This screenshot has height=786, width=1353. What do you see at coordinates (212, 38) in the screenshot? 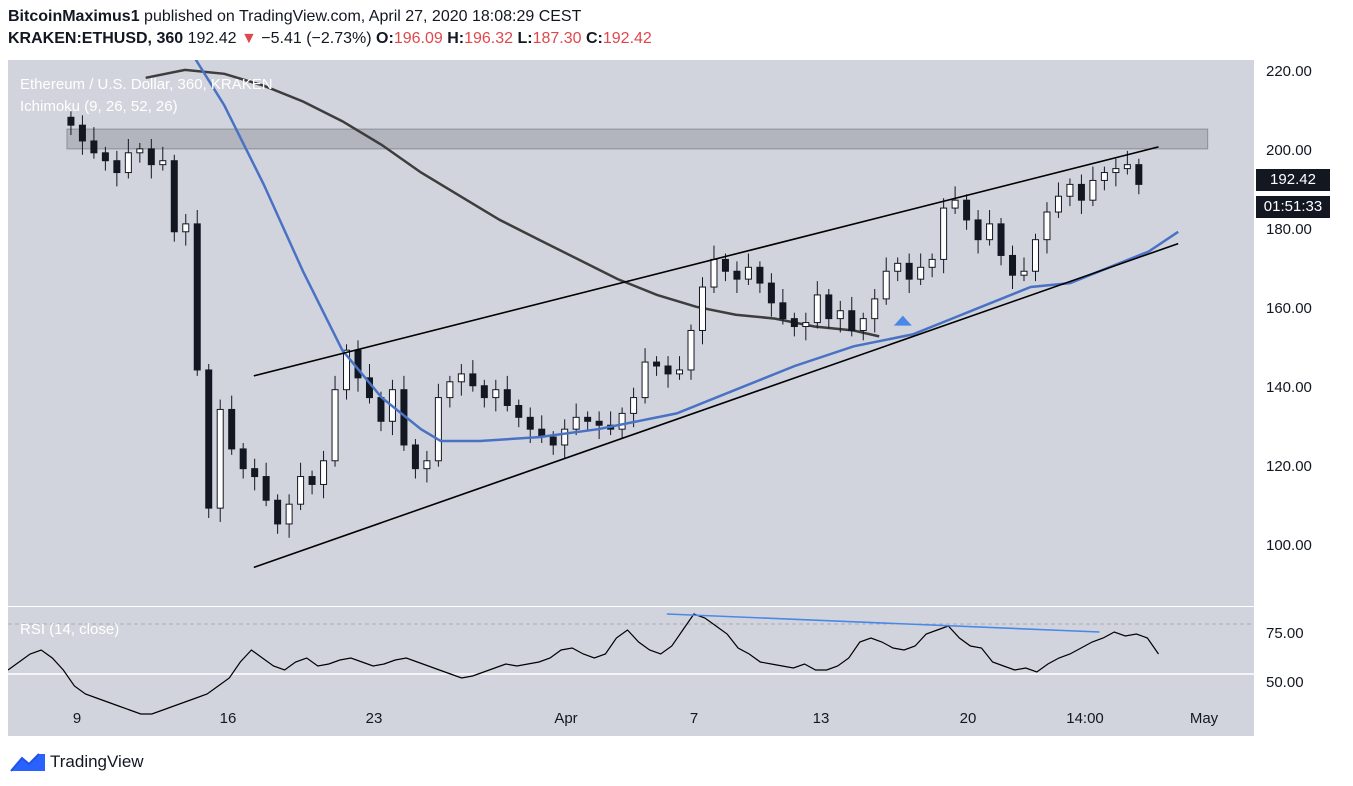
I see `last-price: 192.42` at bounding box center [212, 38].